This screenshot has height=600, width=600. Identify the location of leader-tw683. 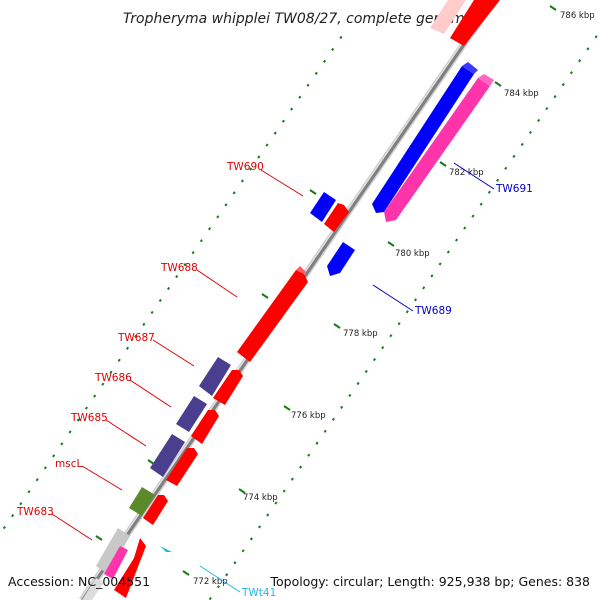
(72, 527).